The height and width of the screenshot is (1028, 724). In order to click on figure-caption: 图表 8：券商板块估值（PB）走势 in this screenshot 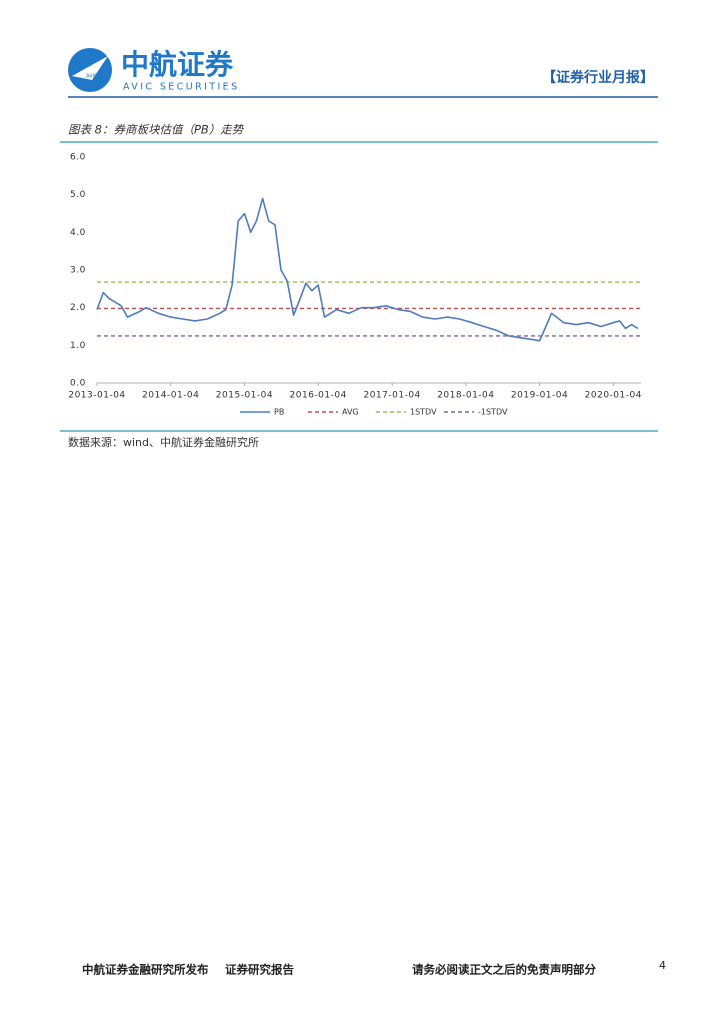, I will do `click(156, 130)`.